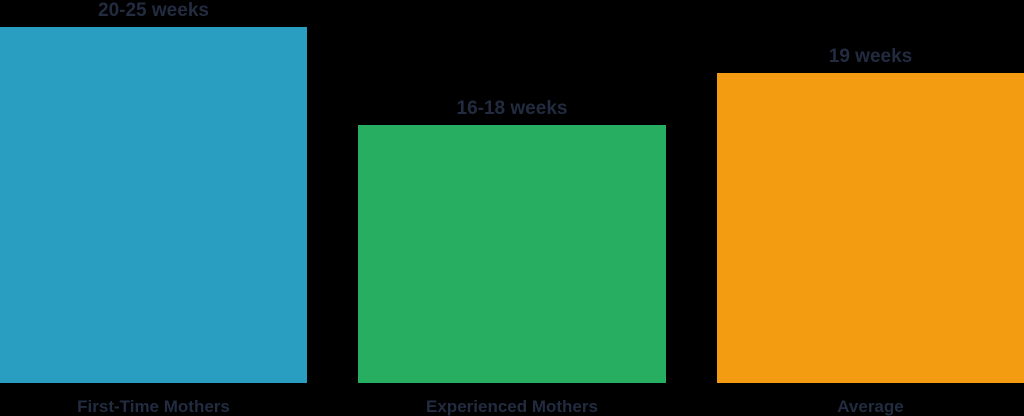  I want to click on bar-category-label: Average, so click(870, 406).